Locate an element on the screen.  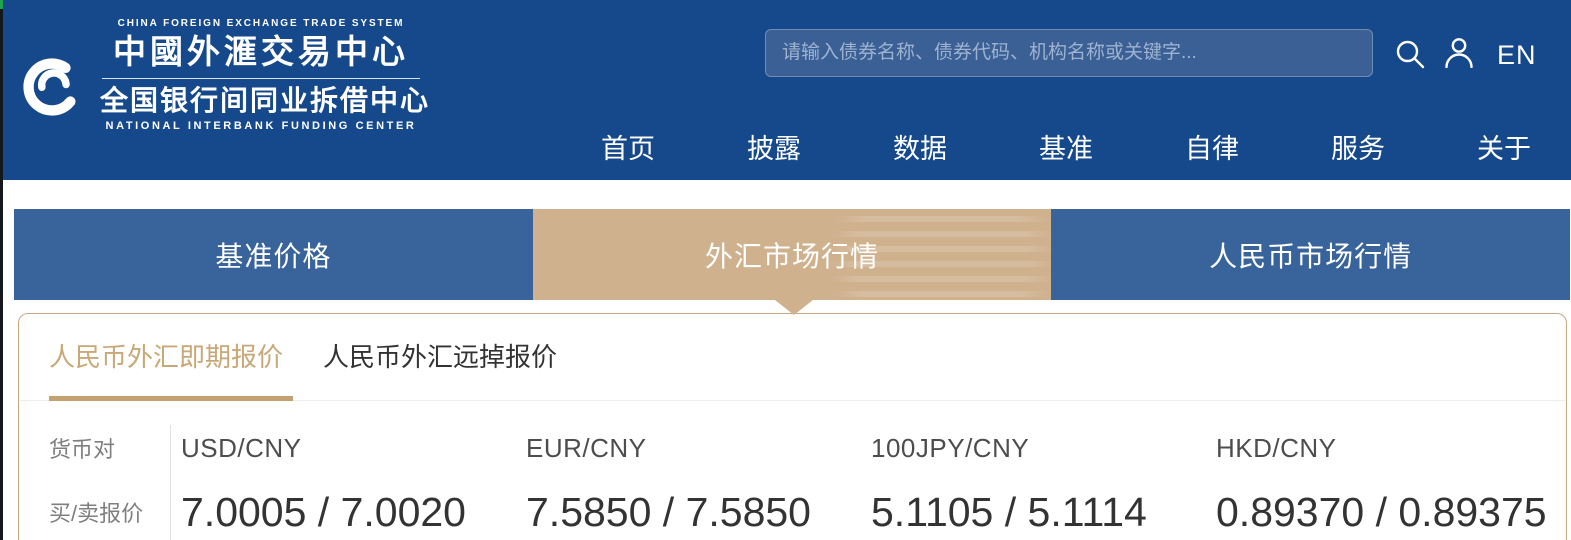
row-label-currency-pair: 货币对 is located at coordinates (82, 449).